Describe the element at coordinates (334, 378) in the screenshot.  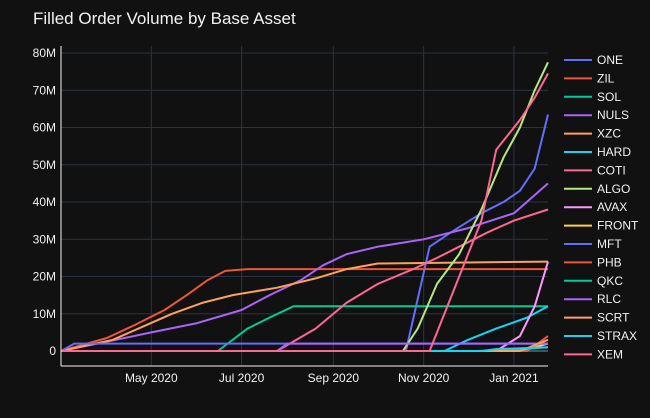
I see `x-tick-label: Sep 2020` at that location.